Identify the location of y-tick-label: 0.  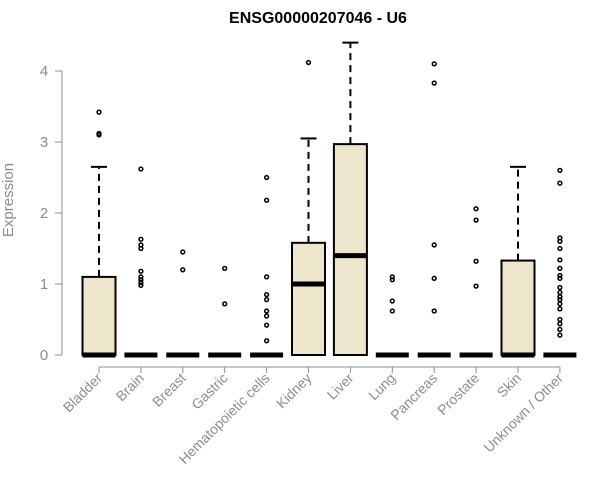
(44, 355).